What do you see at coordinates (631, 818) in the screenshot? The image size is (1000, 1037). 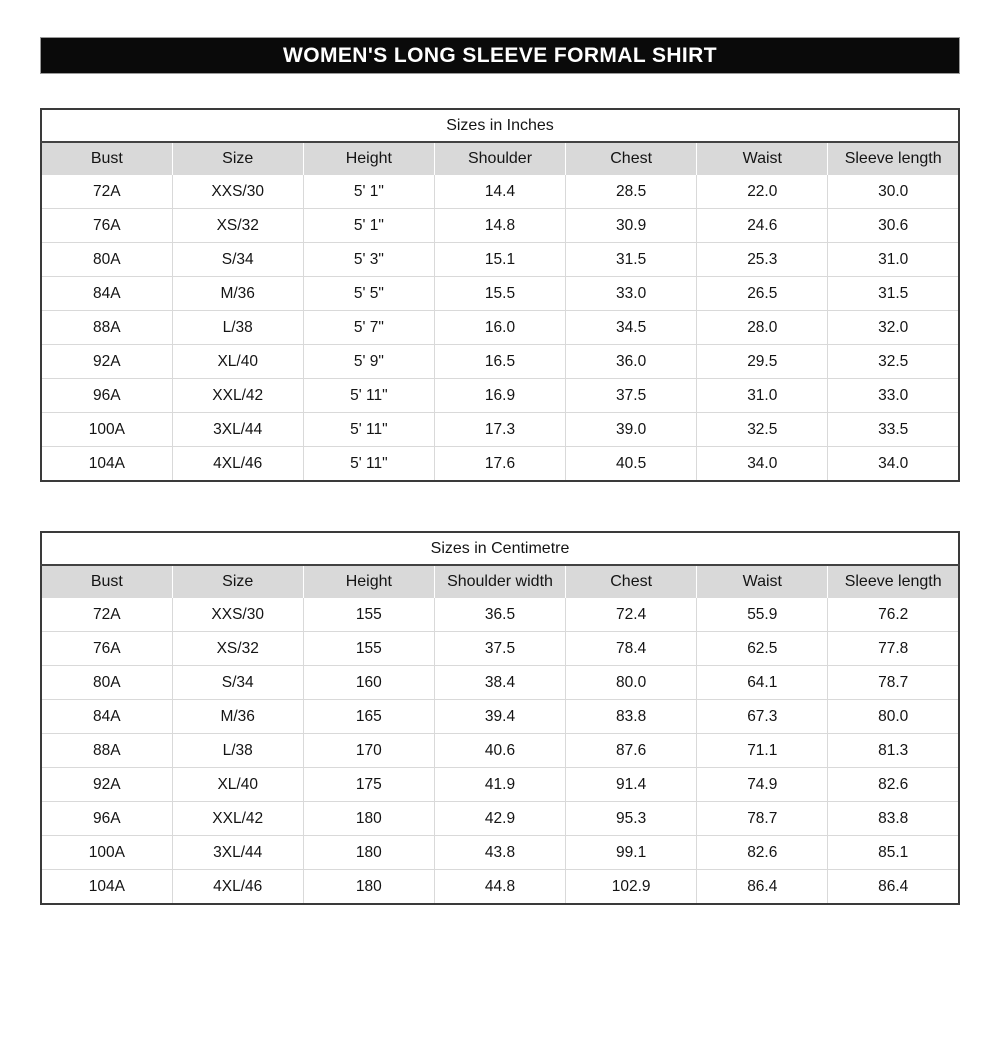 I see `table-cell: 95.3` at bounding box center [631, 818].